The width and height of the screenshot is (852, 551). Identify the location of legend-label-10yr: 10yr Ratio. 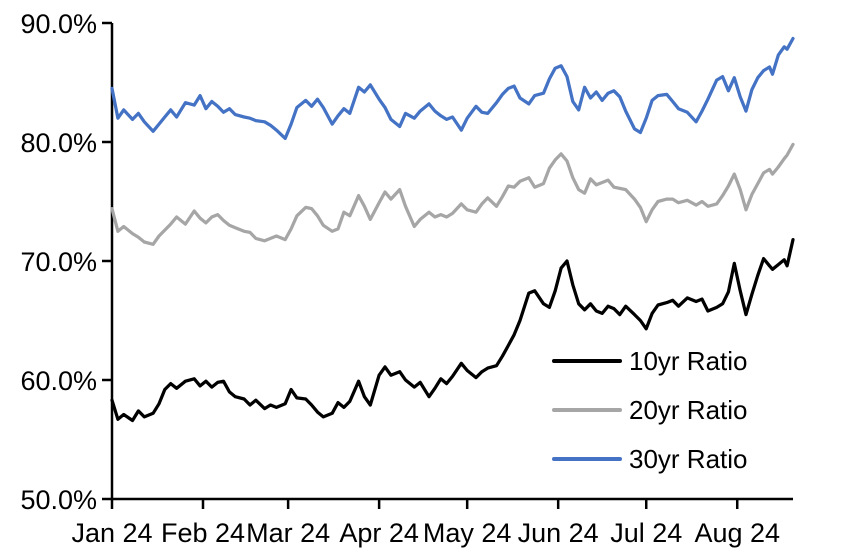
(688, 360).